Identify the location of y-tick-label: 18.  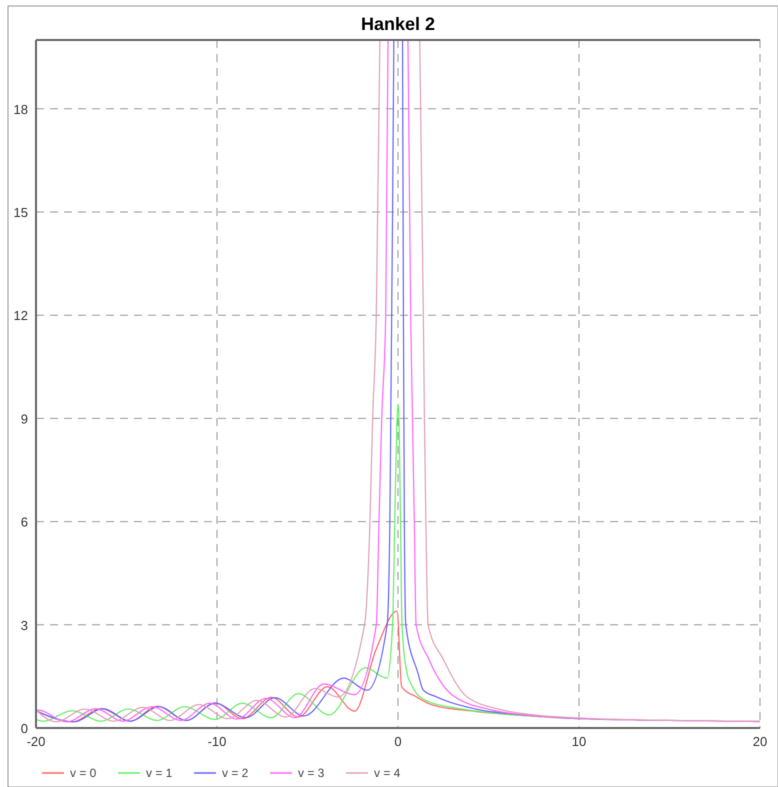
(21, 109).